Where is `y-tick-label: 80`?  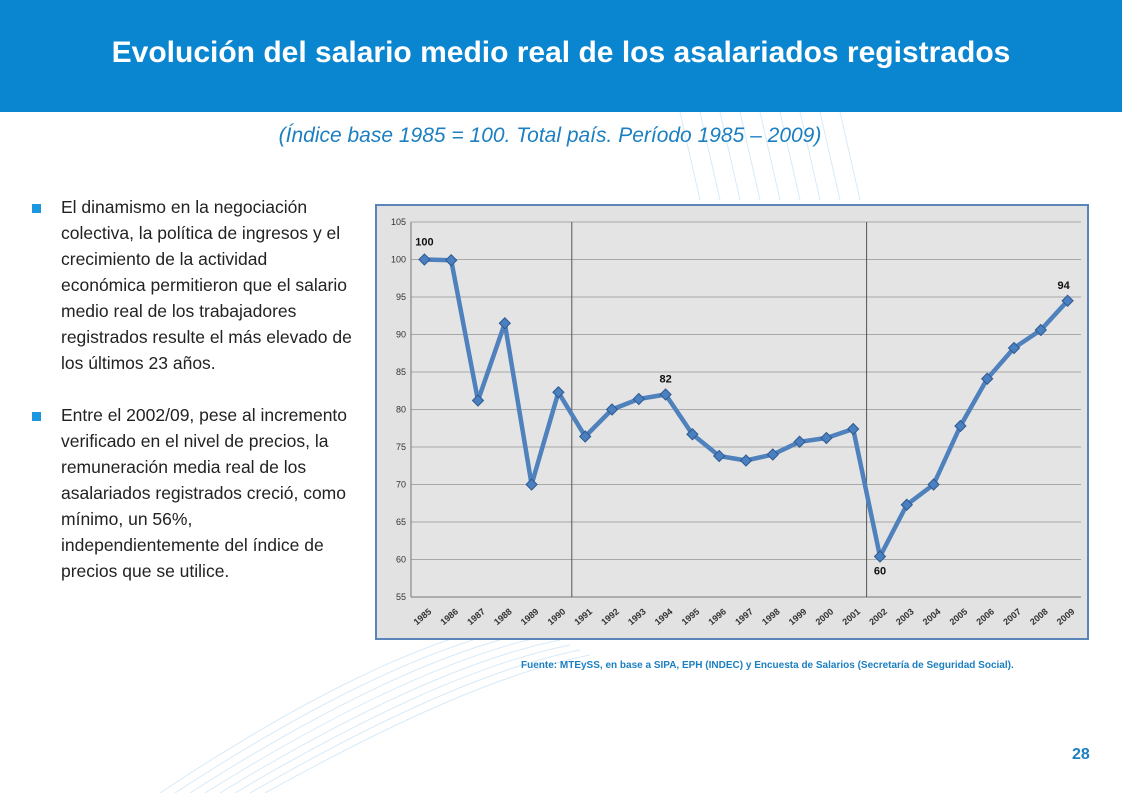
y-tick-label: 80 is located at coordinates (401, 410).